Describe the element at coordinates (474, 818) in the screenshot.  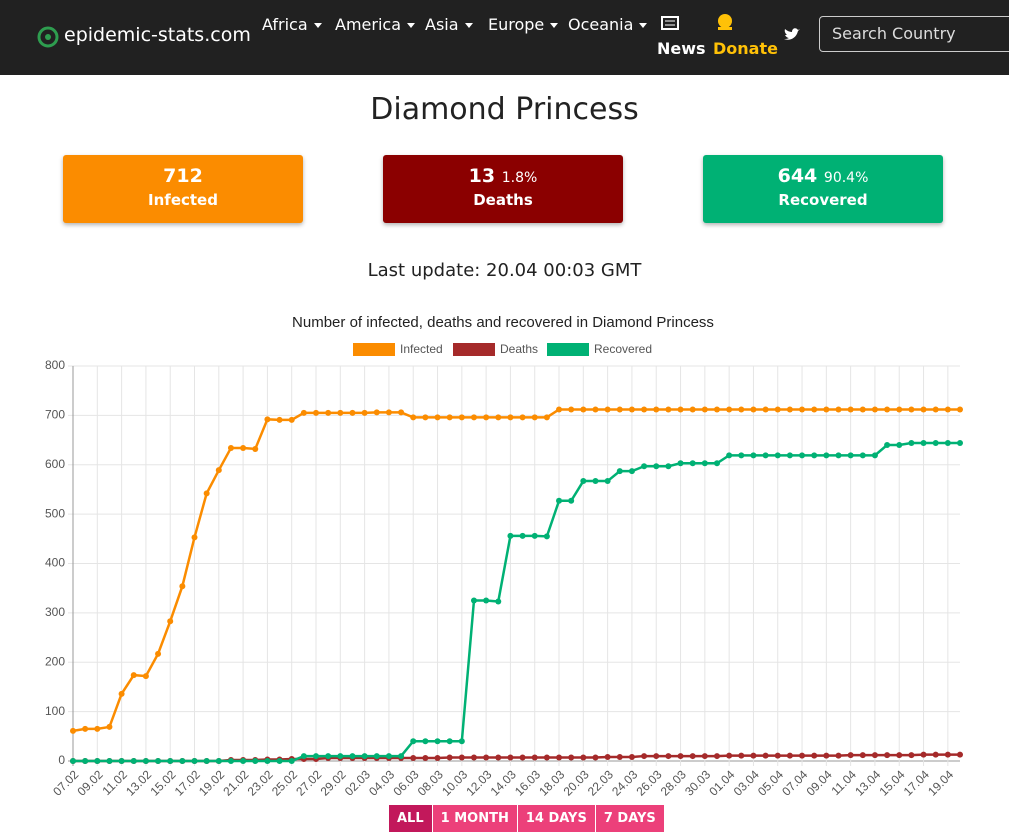
I see `range-button: 1 MONTH` at that location.